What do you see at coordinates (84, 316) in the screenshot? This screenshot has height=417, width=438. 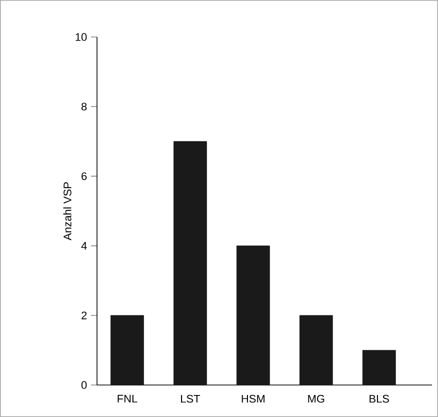 I see `y-tick-label: 2` at bounding box center [84, 316].